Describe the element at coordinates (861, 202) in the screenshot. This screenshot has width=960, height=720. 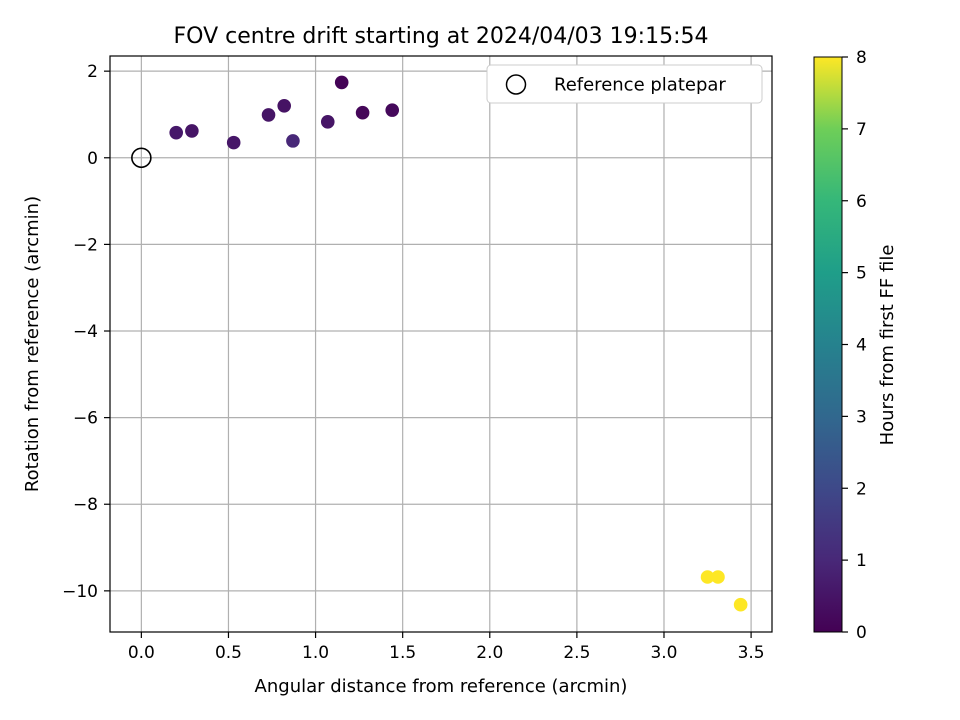
I see `colorbar-tick-label-6: 6` at that location.